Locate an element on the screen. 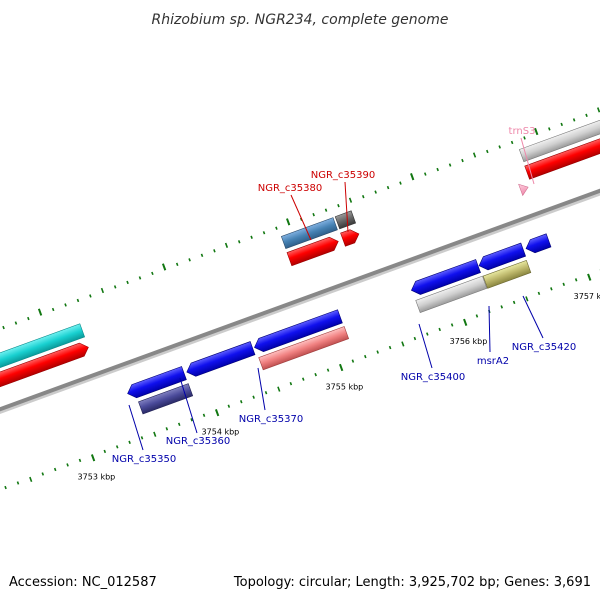 This screenshot has height=600, width=600. feature-cyan-forward is located at coordinates (43, 355).